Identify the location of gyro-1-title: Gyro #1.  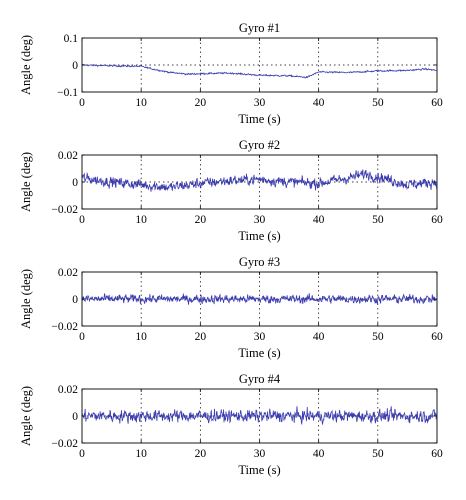
(259, 28).